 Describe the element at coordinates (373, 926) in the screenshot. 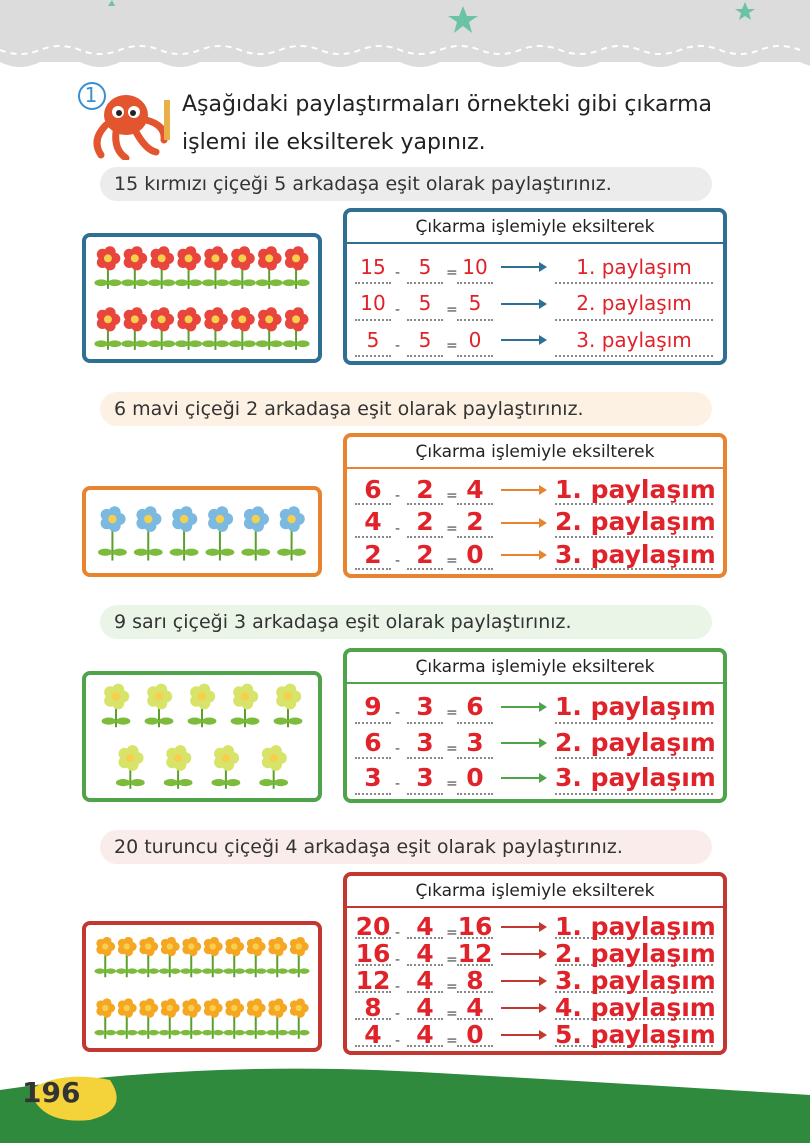

I see `minuend: 20` at that location.